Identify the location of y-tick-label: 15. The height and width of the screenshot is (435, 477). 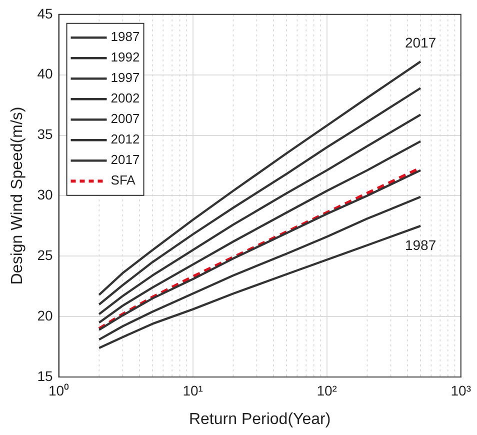
(45, 376).